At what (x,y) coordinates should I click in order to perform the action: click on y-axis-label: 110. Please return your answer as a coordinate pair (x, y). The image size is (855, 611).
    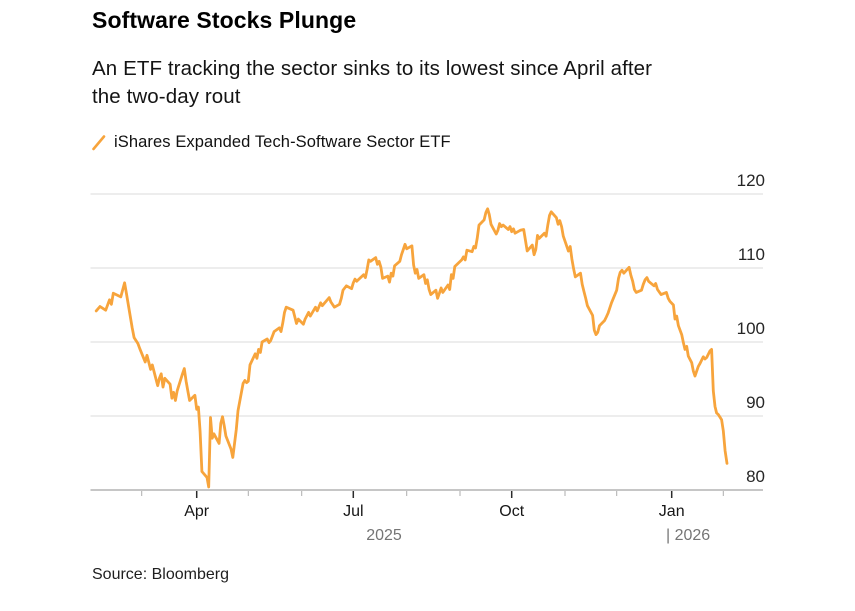
    Looking at the image, I should click on (751, 254).